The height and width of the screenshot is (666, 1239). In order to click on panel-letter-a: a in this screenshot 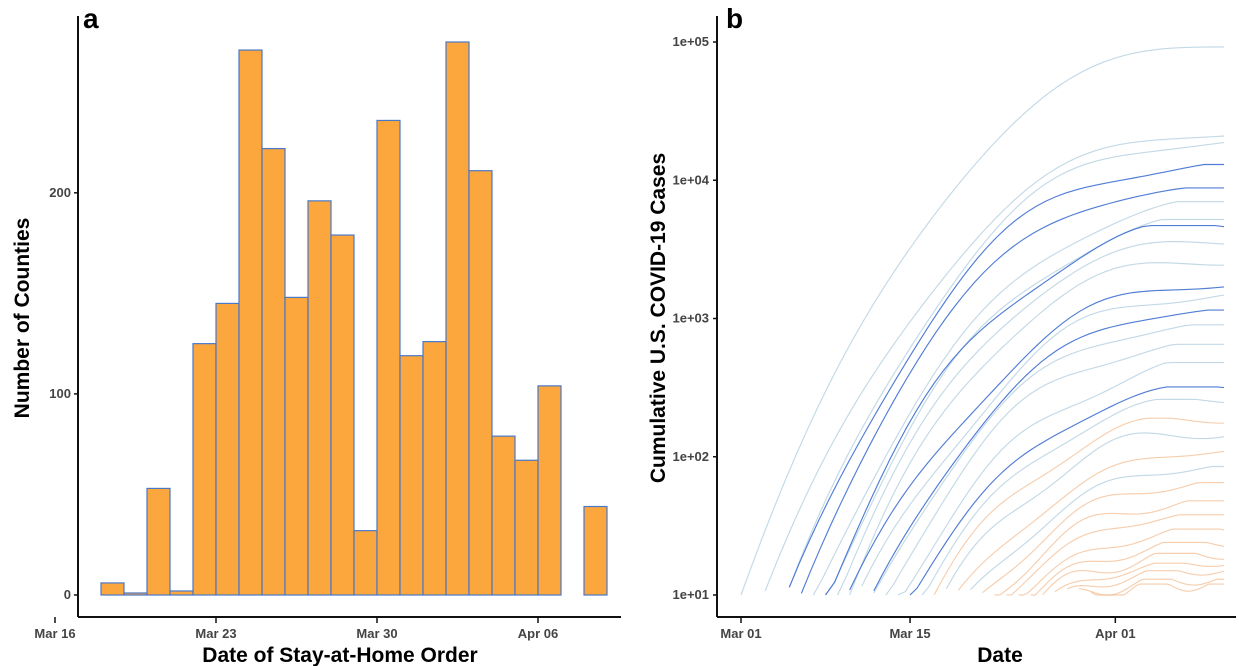, I will do `click(91, 18)`.